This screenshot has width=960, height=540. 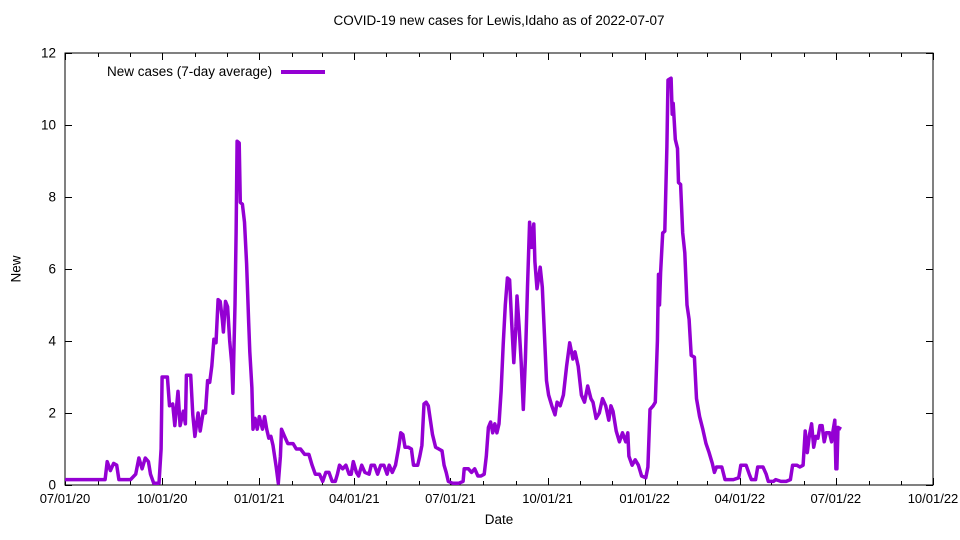 What do you see at coordinates (52, 269) in the screenshot?
I see `y-tick-label: 6` at bounding box center [52, 269].